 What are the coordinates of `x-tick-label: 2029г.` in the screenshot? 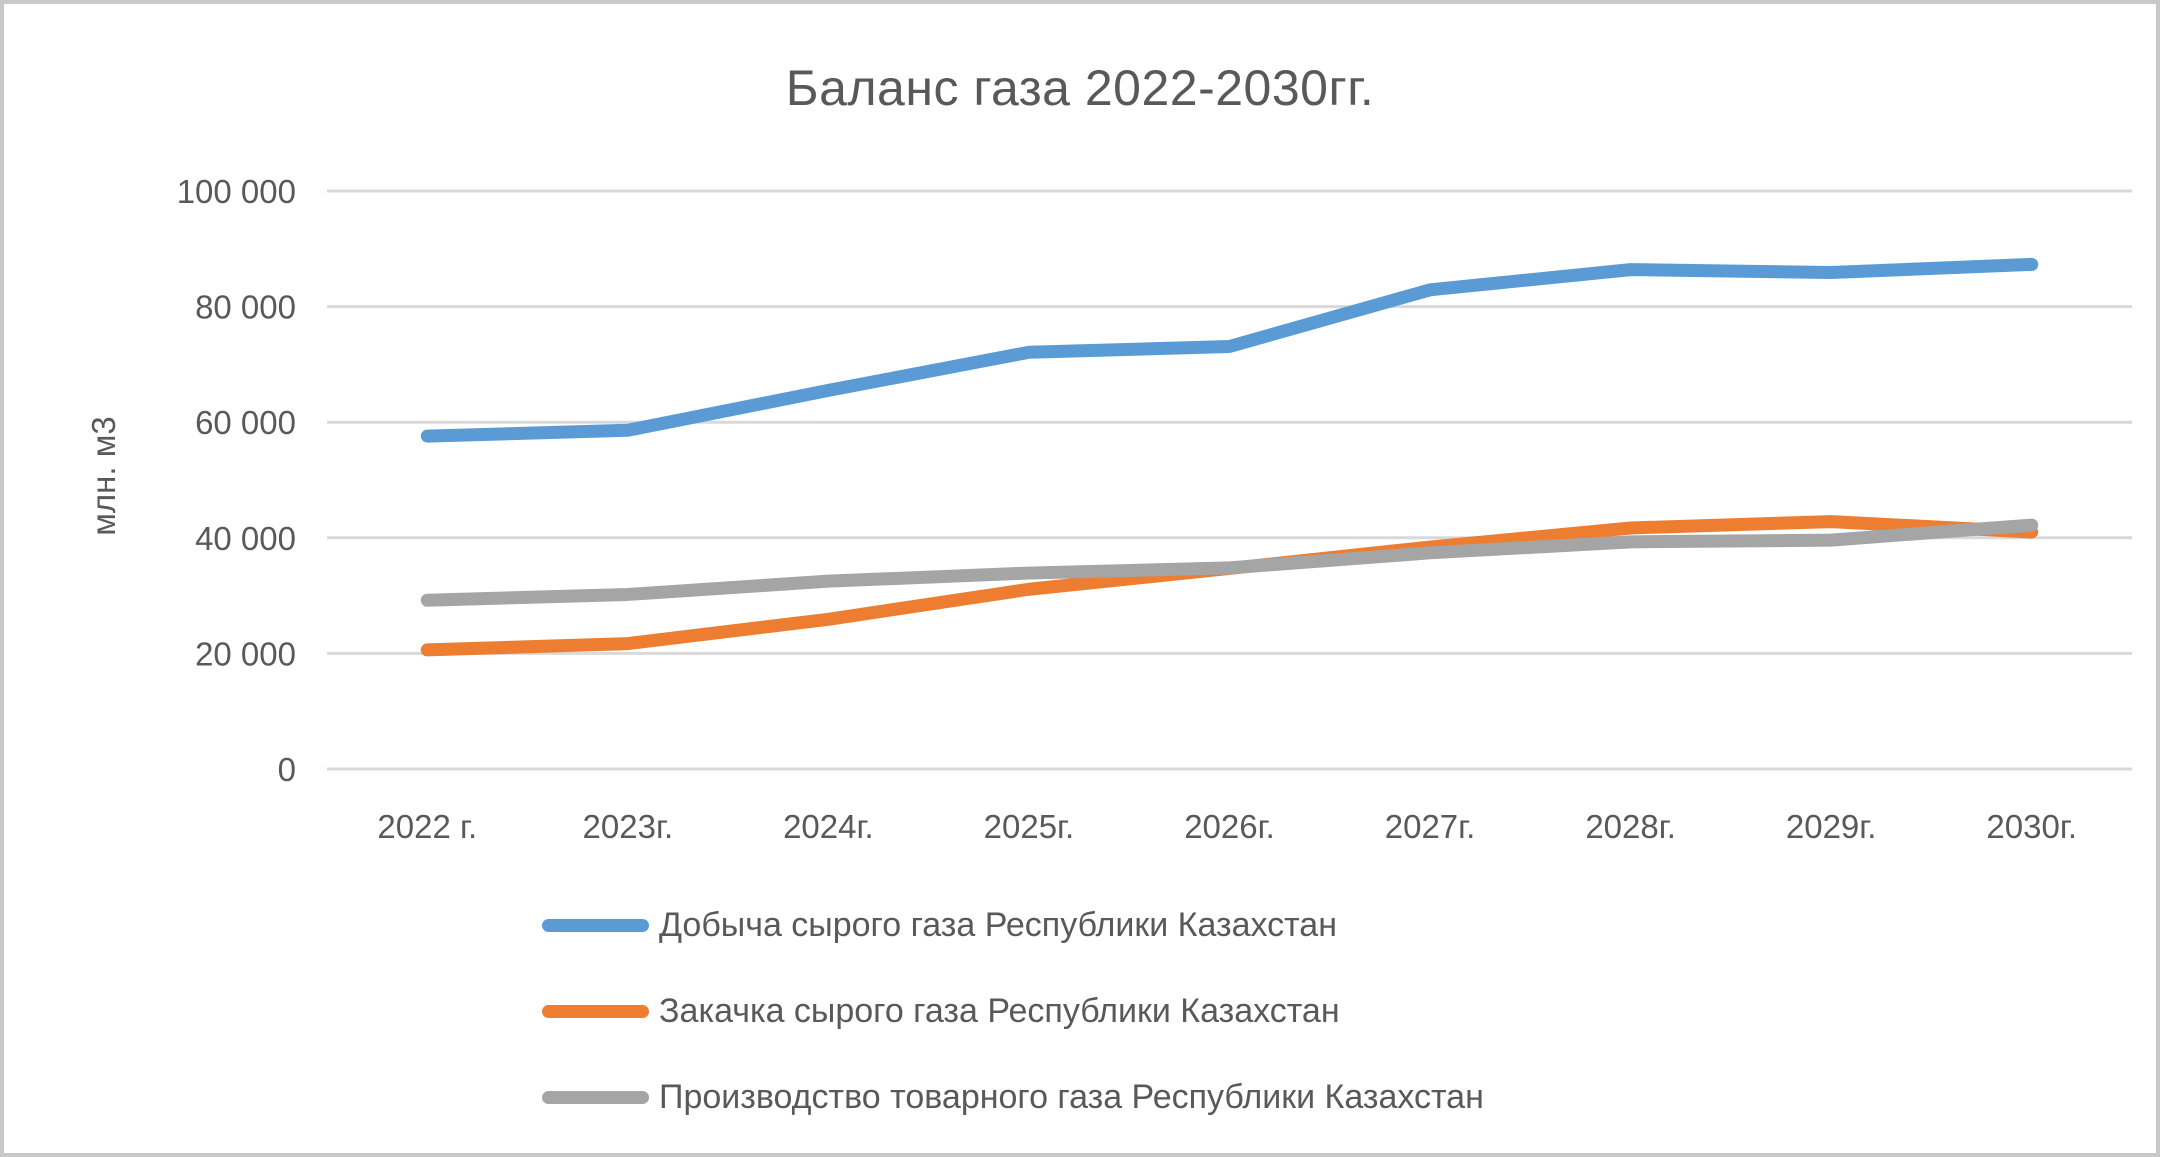 It's located at (1831, 826).